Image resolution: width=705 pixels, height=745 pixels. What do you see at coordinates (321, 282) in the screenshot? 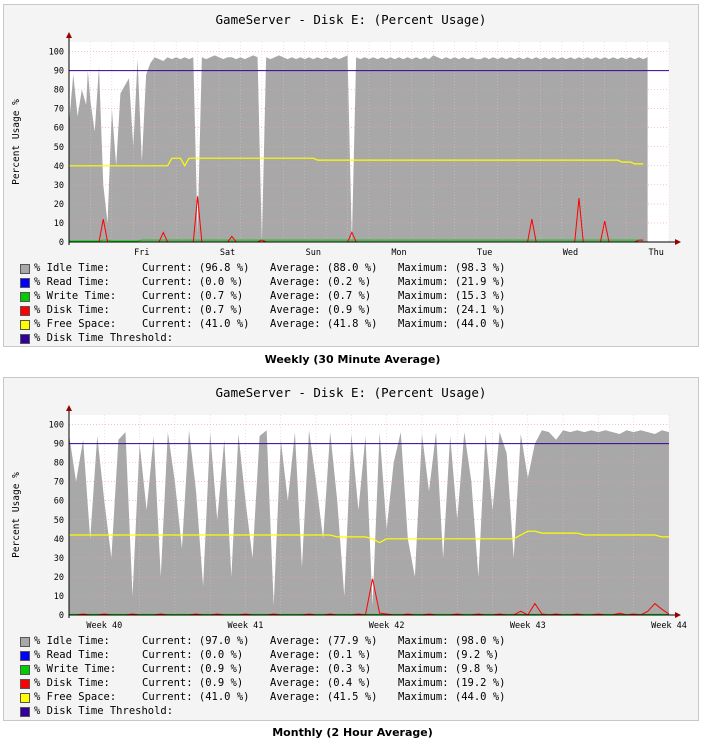
I see `legend-average: Average: (0.2 %)` at bounding box center [321, 282].